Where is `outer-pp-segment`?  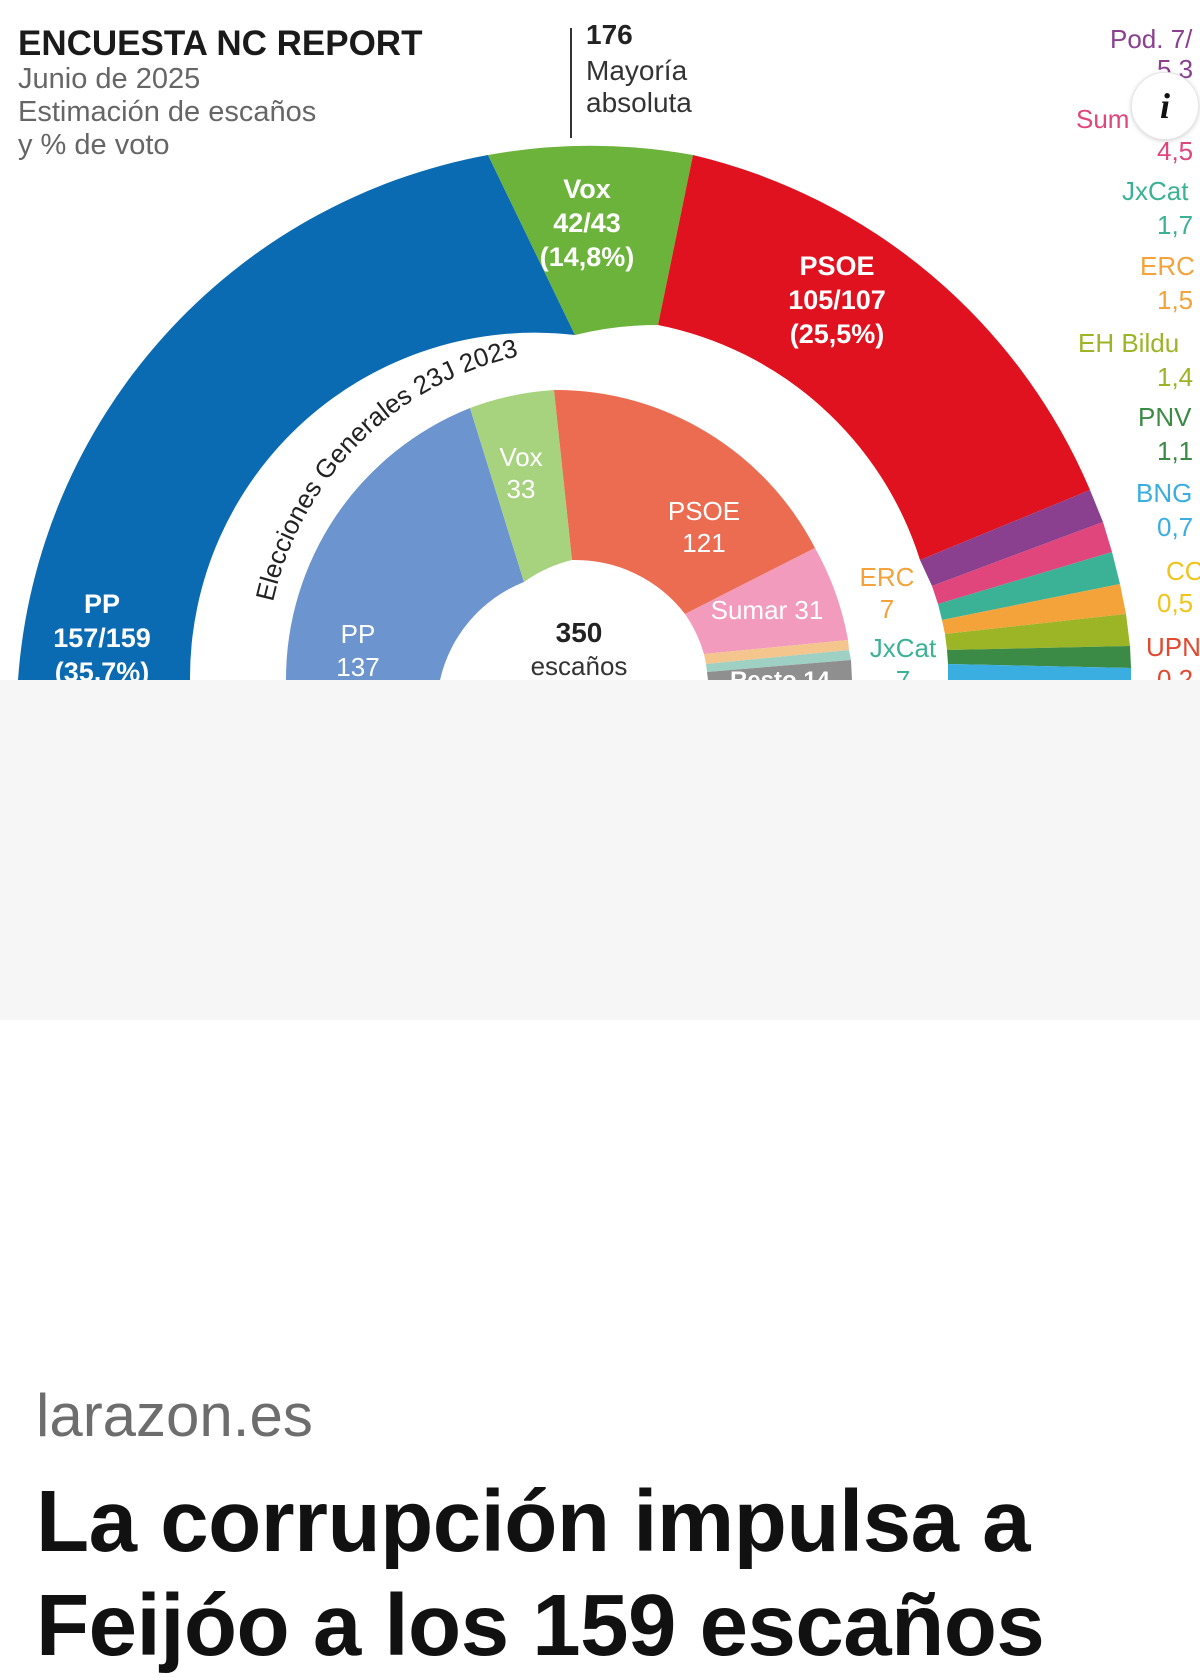 outer-pp-segment is located at coordinates (296, 417).